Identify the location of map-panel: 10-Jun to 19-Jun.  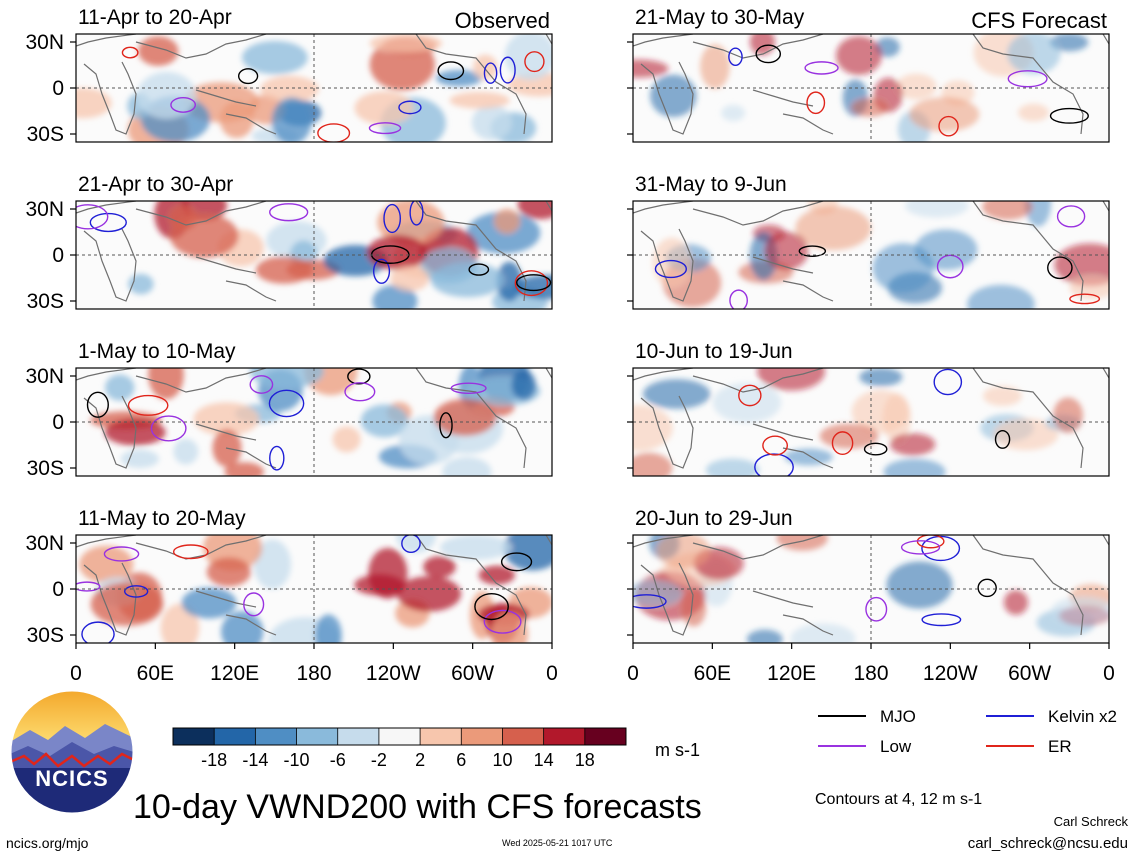
(868, 408).